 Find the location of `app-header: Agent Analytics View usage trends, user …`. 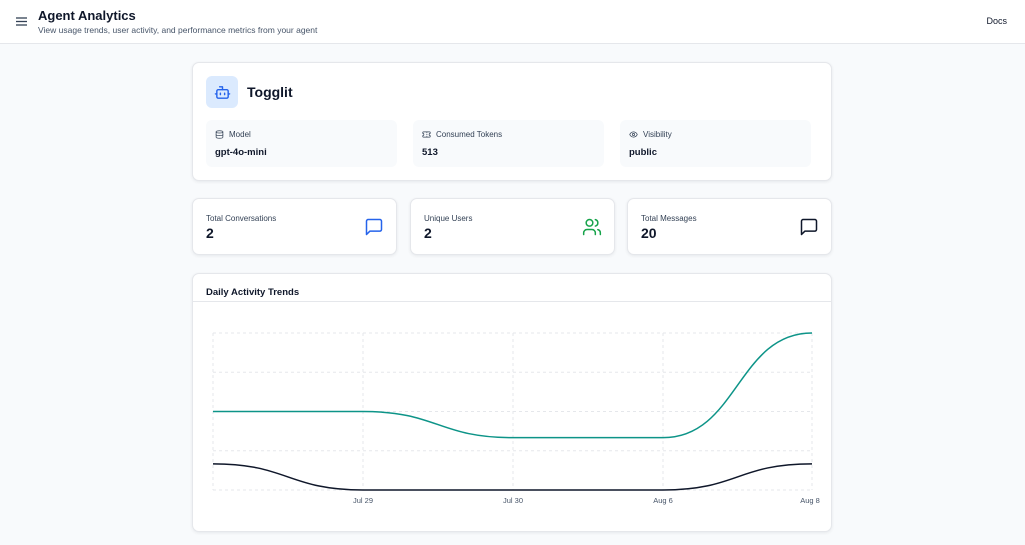

app-header: Agent Analytics View usage trends, user … is located at coordinates (512, 22).